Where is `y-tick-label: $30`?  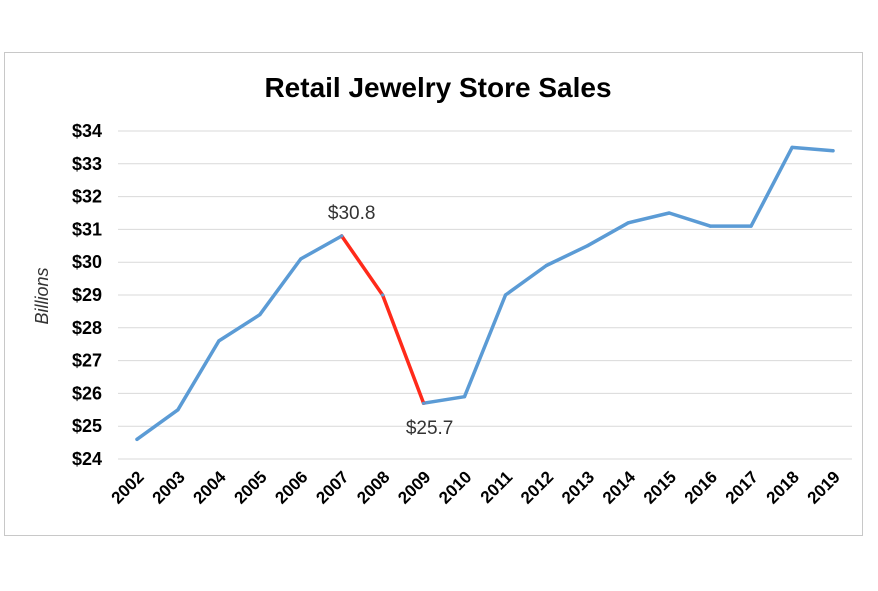
y-tick-label: $30 is located at coordinates (87, 262).